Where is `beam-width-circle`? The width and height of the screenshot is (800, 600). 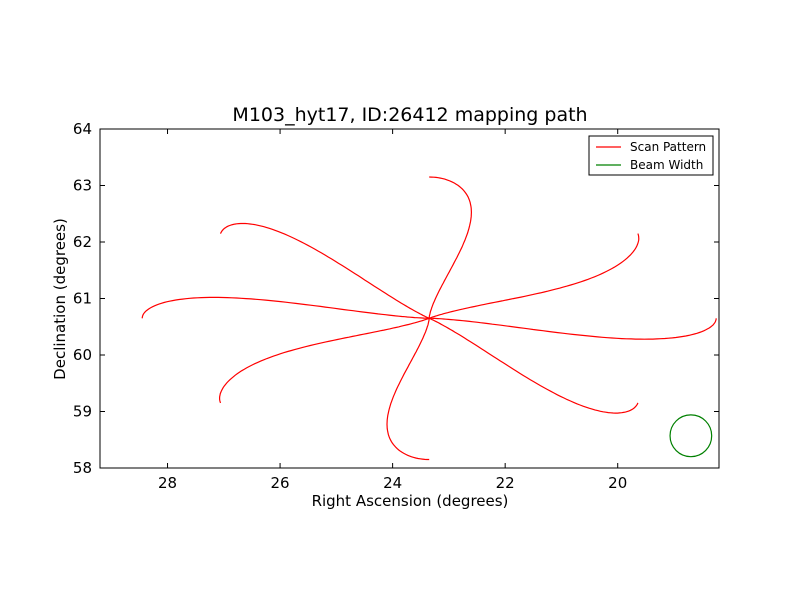
beam-width-circle is located at coordinates (691, 436).